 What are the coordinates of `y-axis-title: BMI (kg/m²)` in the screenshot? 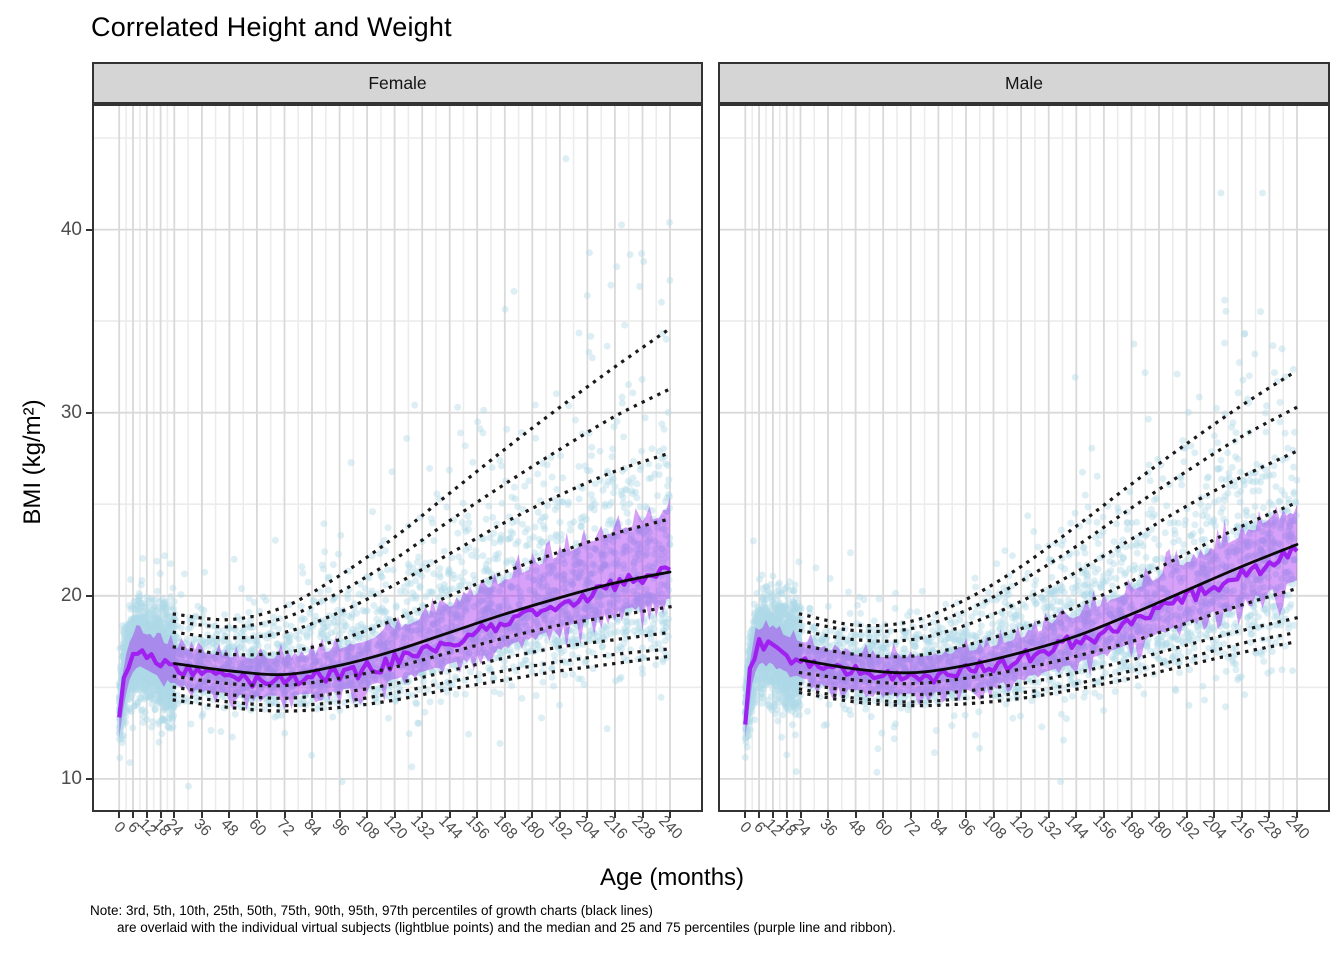 It's located at (32, 462).